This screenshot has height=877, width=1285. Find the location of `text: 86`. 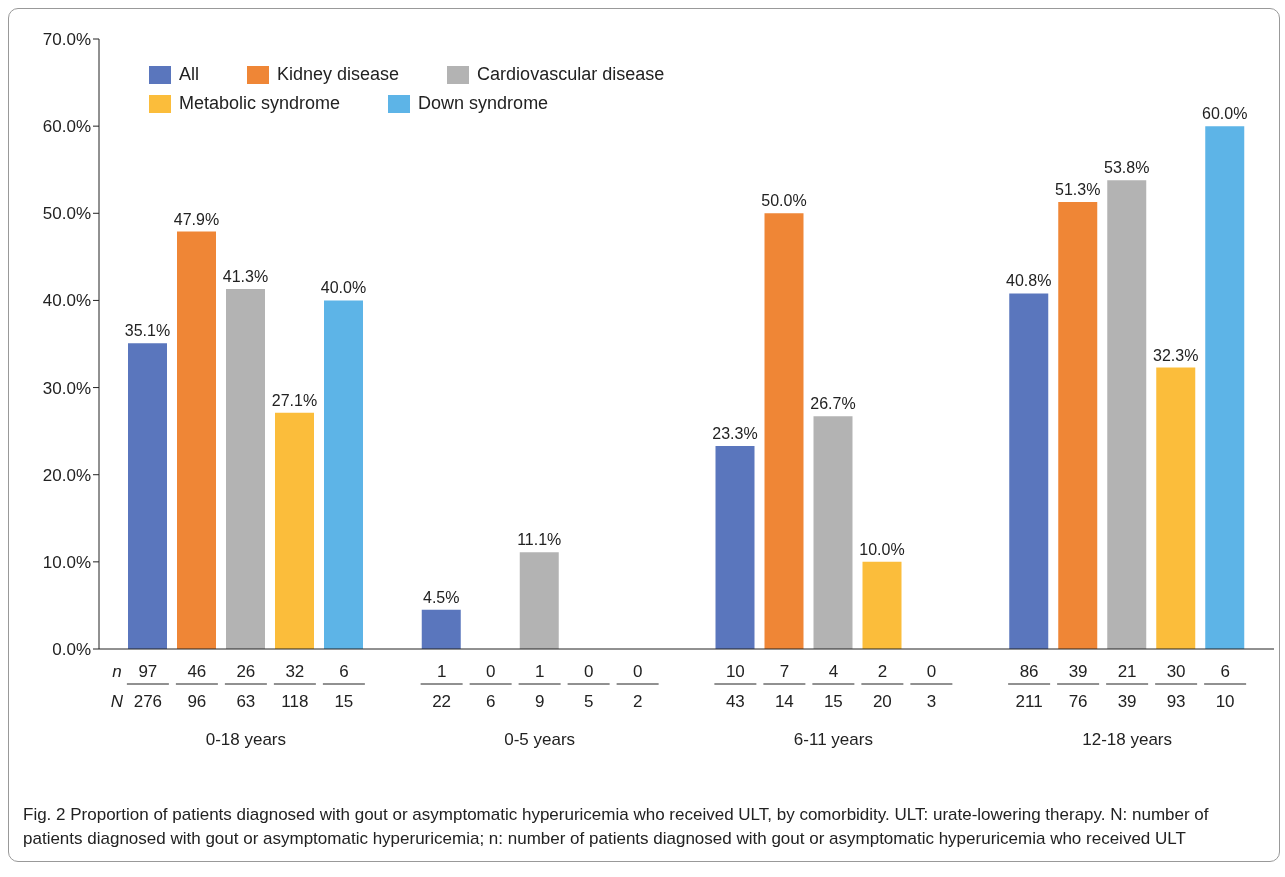

text: 86 is located at coordinates (1029, 671).